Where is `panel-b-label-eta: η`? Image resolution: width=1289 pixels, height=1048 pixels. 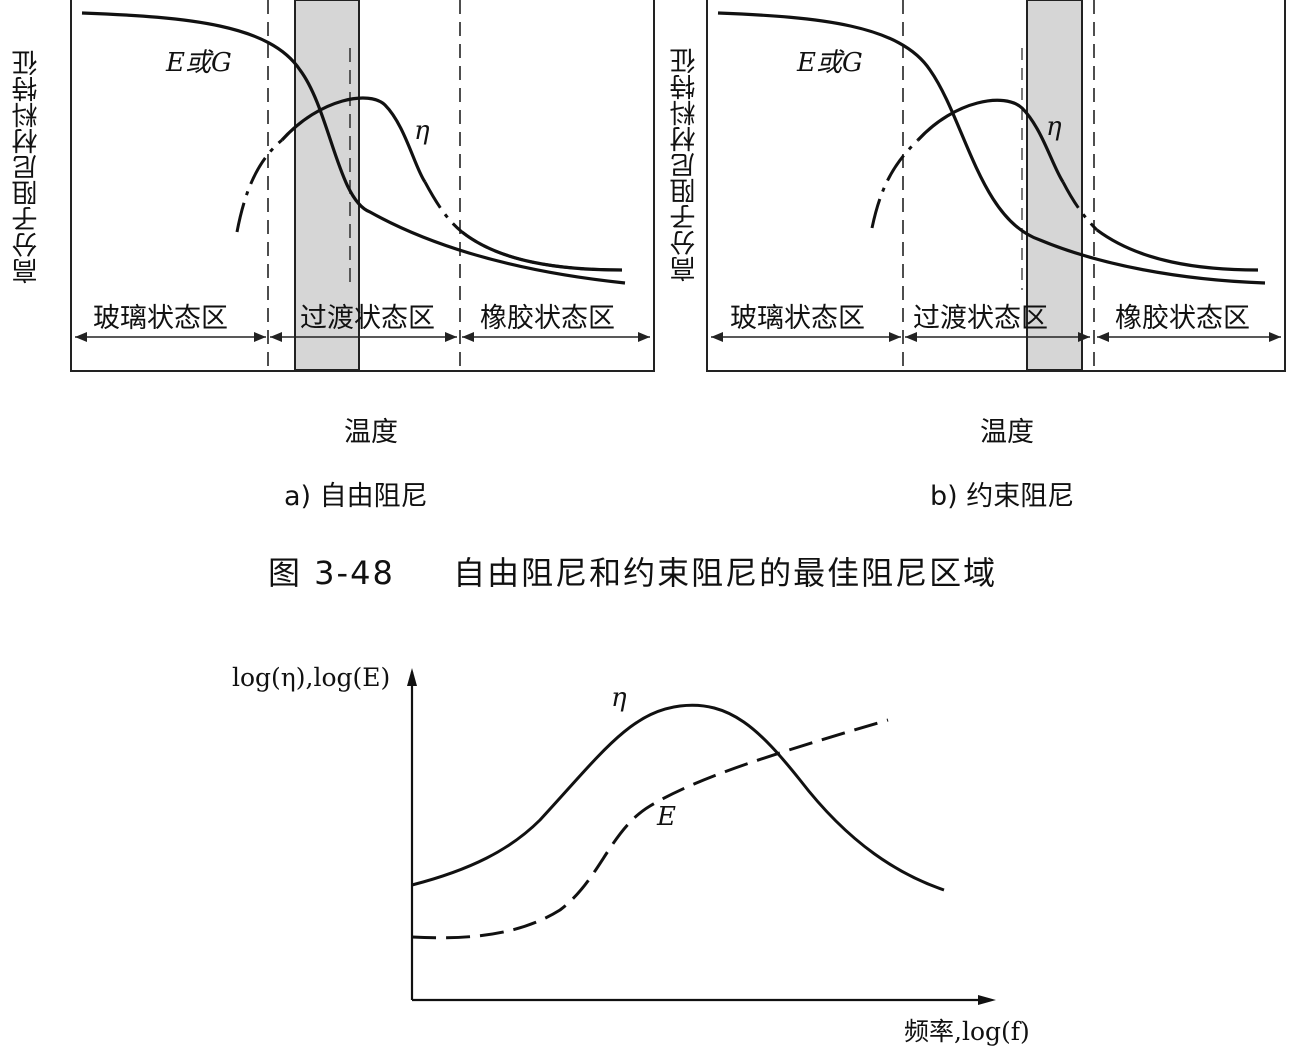
panel-b-label-eta: η is located at coordinates (1054, 127).